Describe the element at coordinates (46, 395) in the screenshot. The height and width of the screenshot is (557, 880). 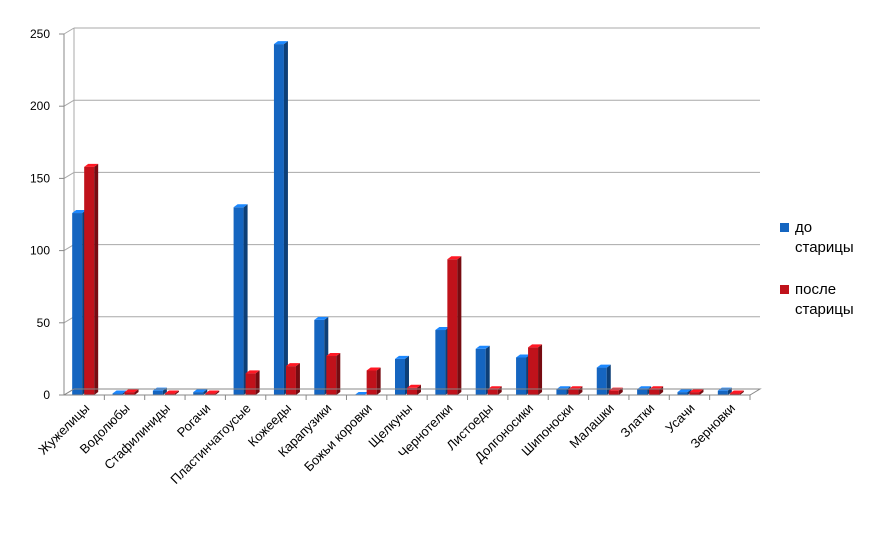
I see `y-tick-label: 0` at that location.